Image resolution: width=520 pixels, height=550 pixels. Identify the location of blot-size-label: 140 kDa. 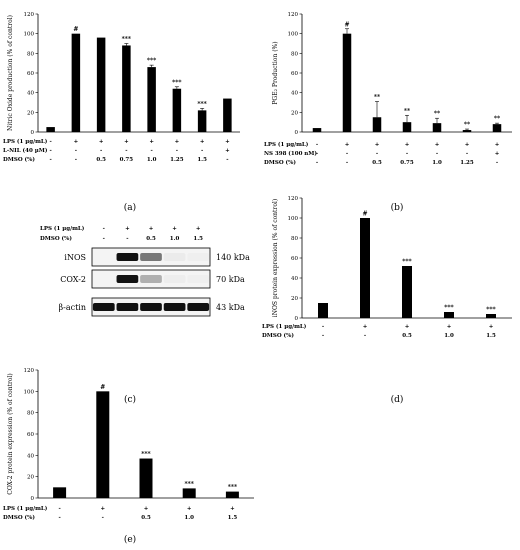
(233, 257).